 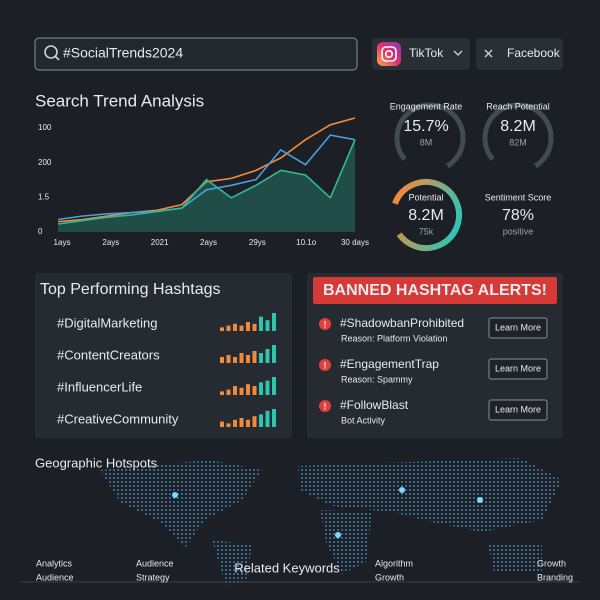 What do you see at coordinates (425, 197) in the screenshot?
I see `metric-label: Potential` at bounding box center [425, 197].